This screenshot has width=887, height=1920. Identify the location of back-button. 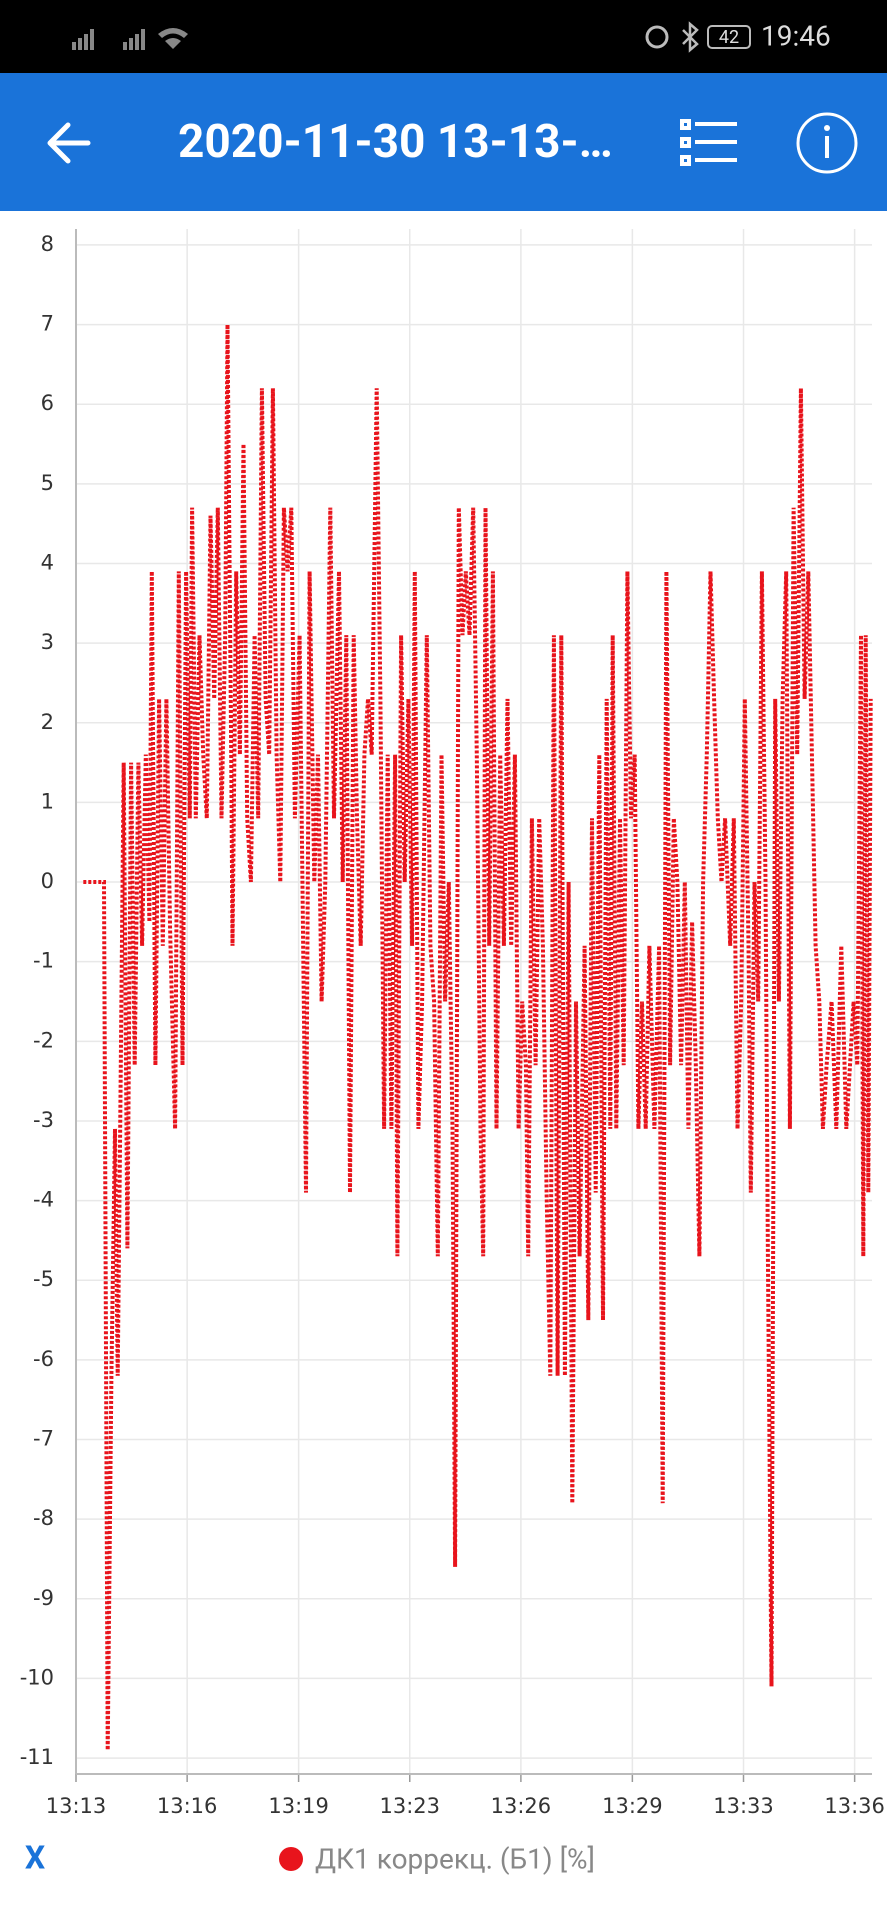
(69, 143).